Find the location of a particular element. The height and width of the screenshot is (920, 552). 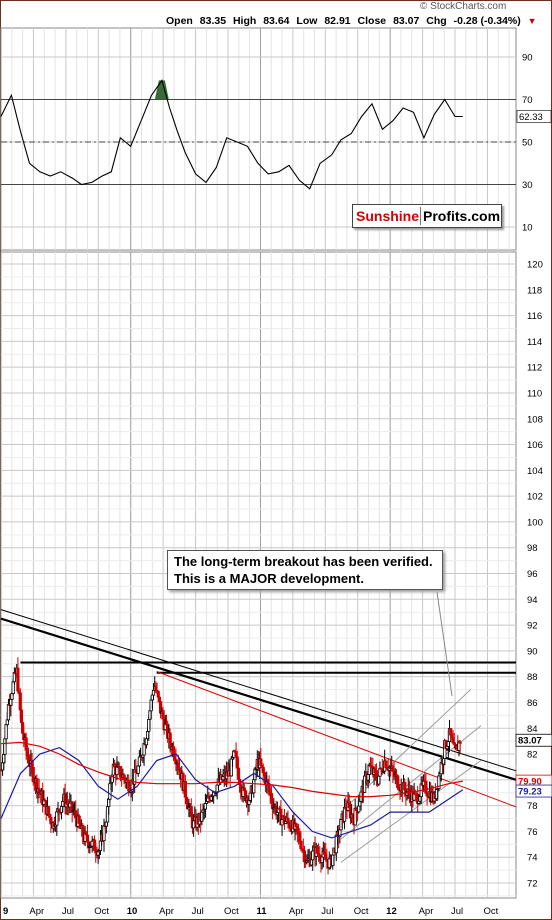

high-label: High is located at coordinates (244, 21).